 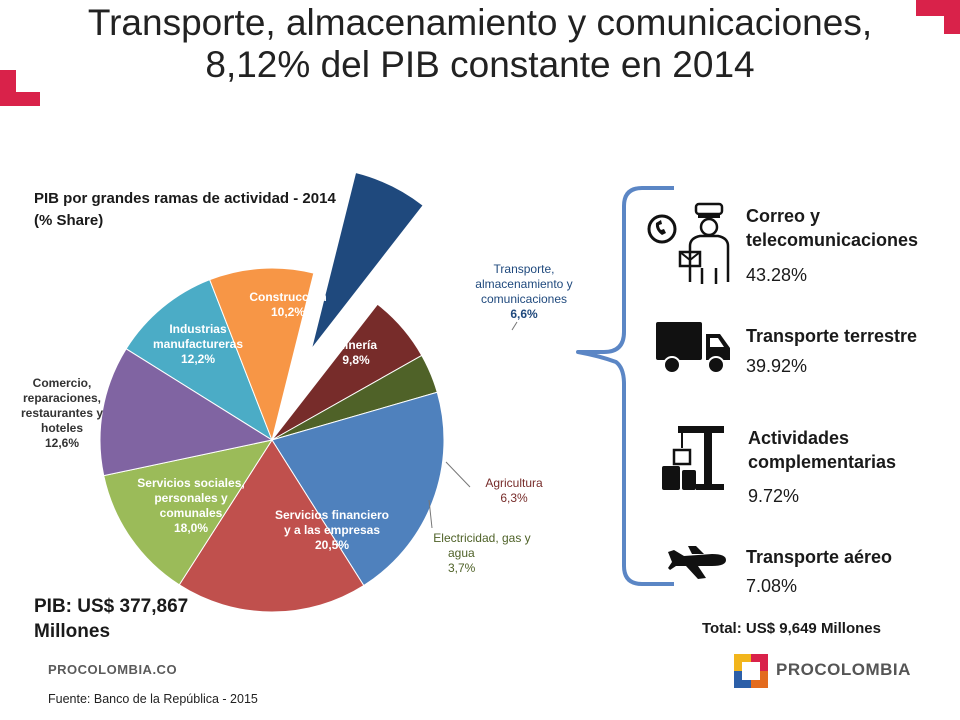 I want to click on brace, so click(x=625, y=386).